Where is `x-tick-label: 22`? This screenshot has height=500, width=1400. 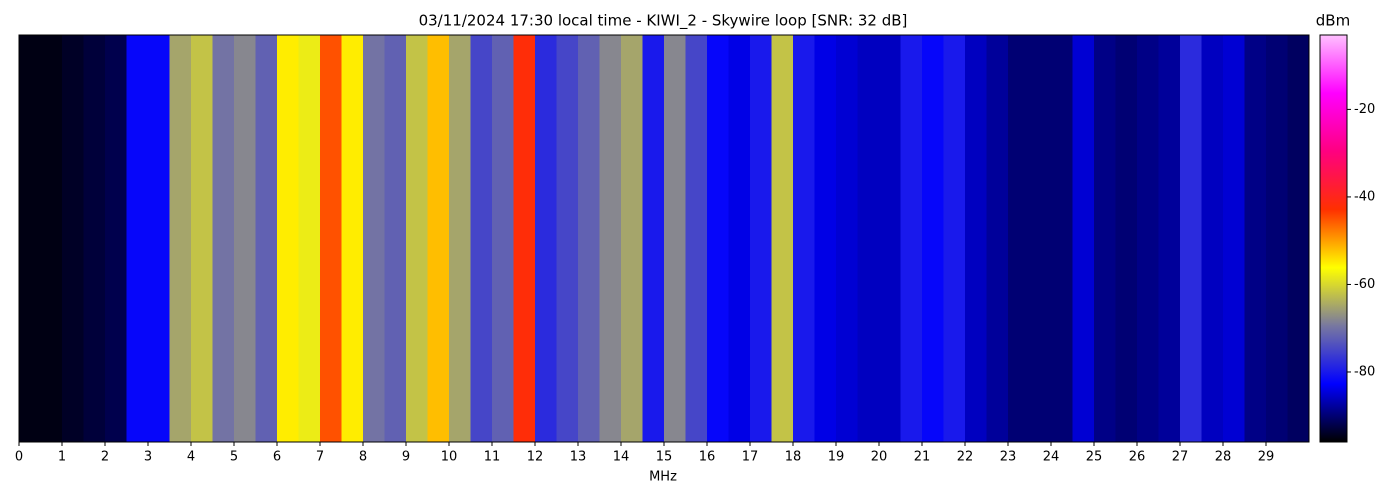
x-tick-label: 22 is located at coordinates (965, 457).